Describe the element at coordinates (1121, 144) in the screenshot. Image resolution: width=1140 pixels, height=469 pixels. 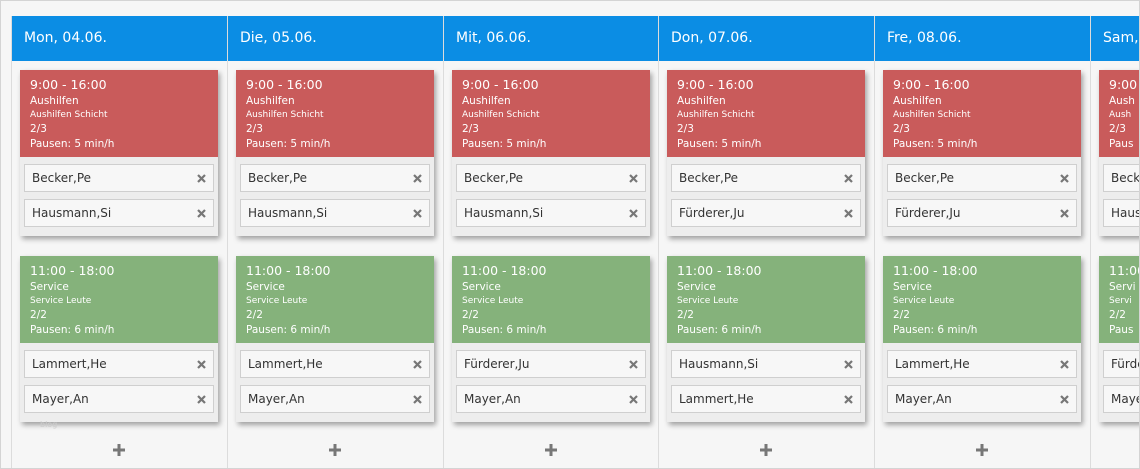
I see `shift-breaks: Paus` at that location.